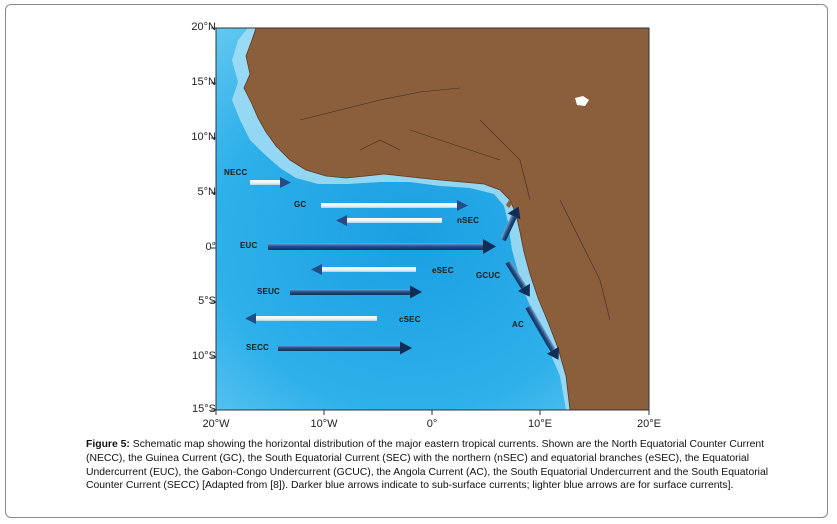 This screenshot has height=524, width=837. What do you see at coordinates (389, 220) in the screenshot?
I see `arrow-nsec` at bounding box center [389, 220].